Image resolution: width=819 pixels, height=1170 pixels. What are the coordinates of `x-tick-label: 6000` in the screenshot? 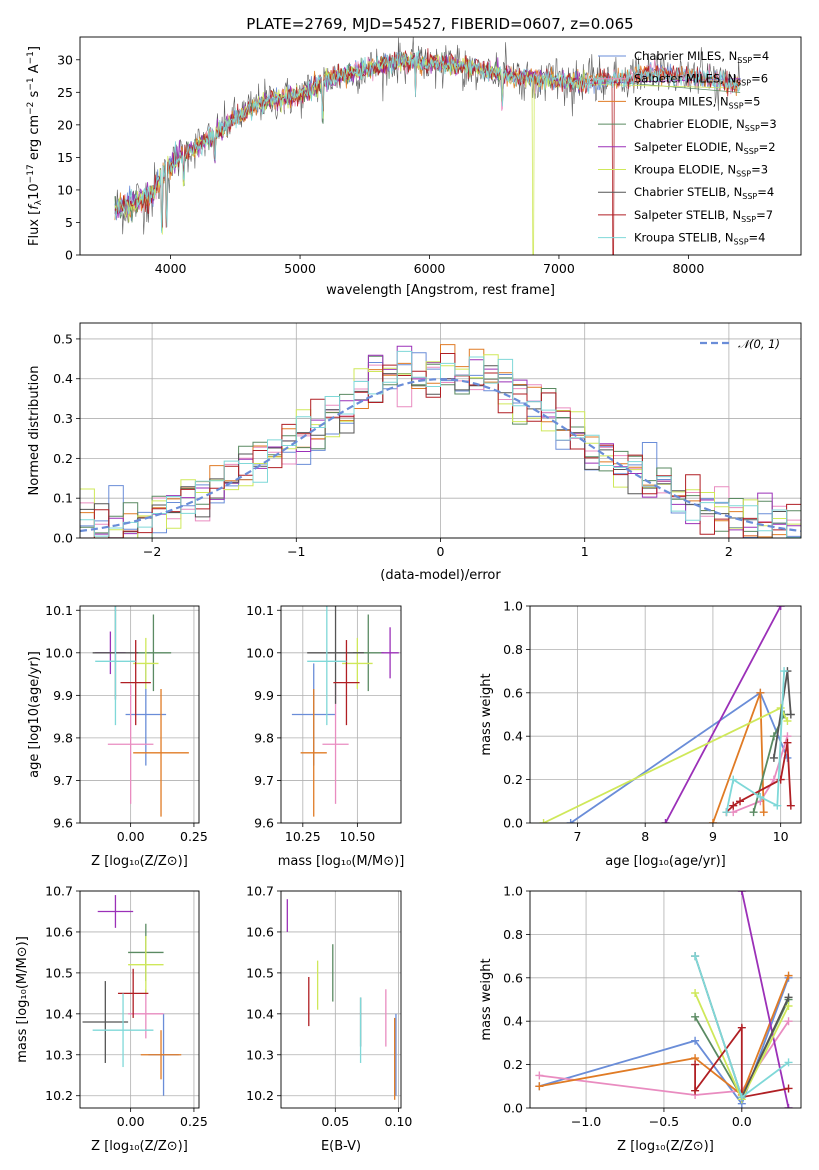 It's located at (430, 268).